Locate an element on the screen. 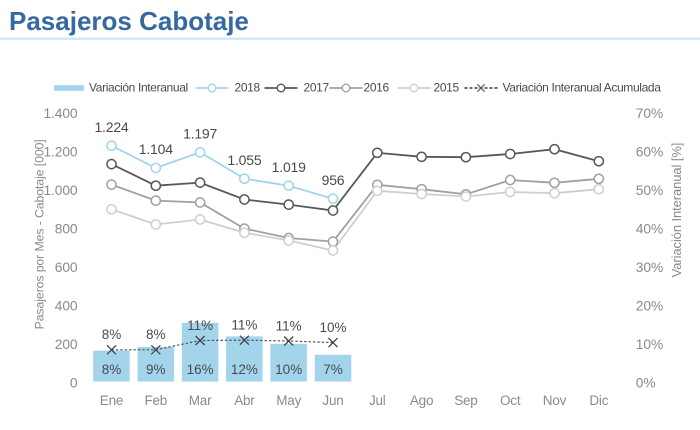  svg-text: 600 is located at coordinates (66, 267).